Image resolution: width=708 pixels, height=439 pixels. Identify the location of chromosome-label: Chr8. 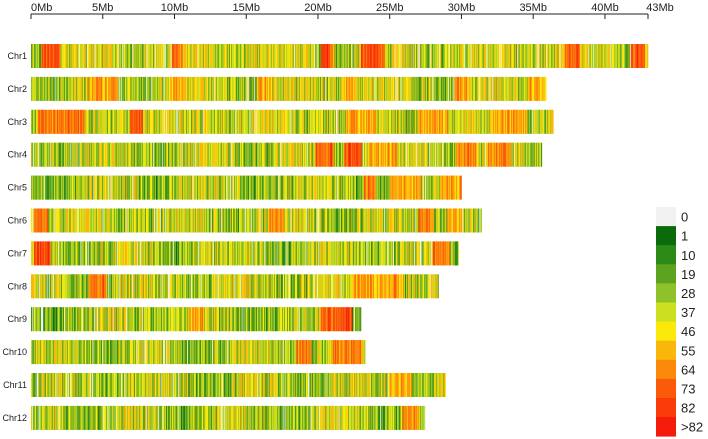
(17, 286).